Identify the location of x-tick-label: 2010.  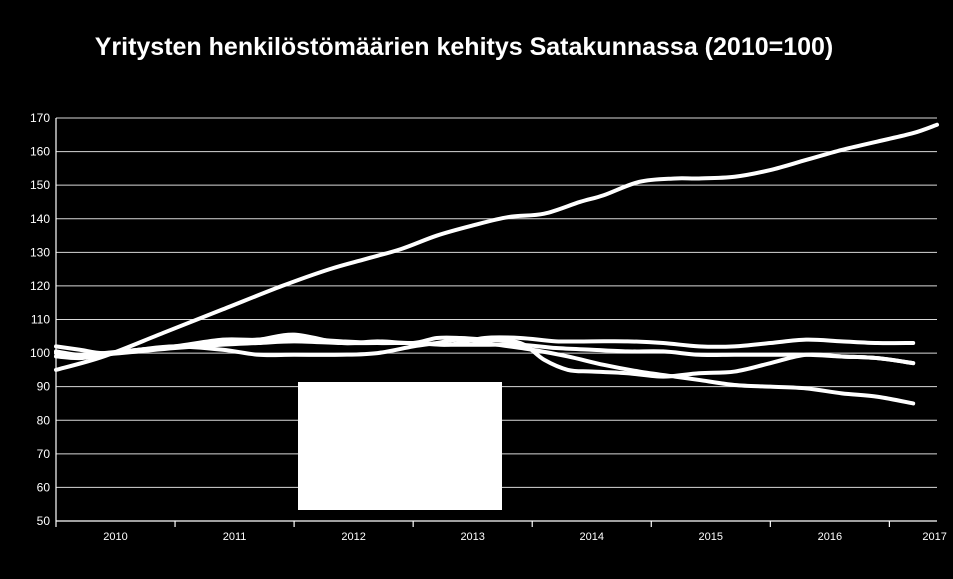
(115, 537).